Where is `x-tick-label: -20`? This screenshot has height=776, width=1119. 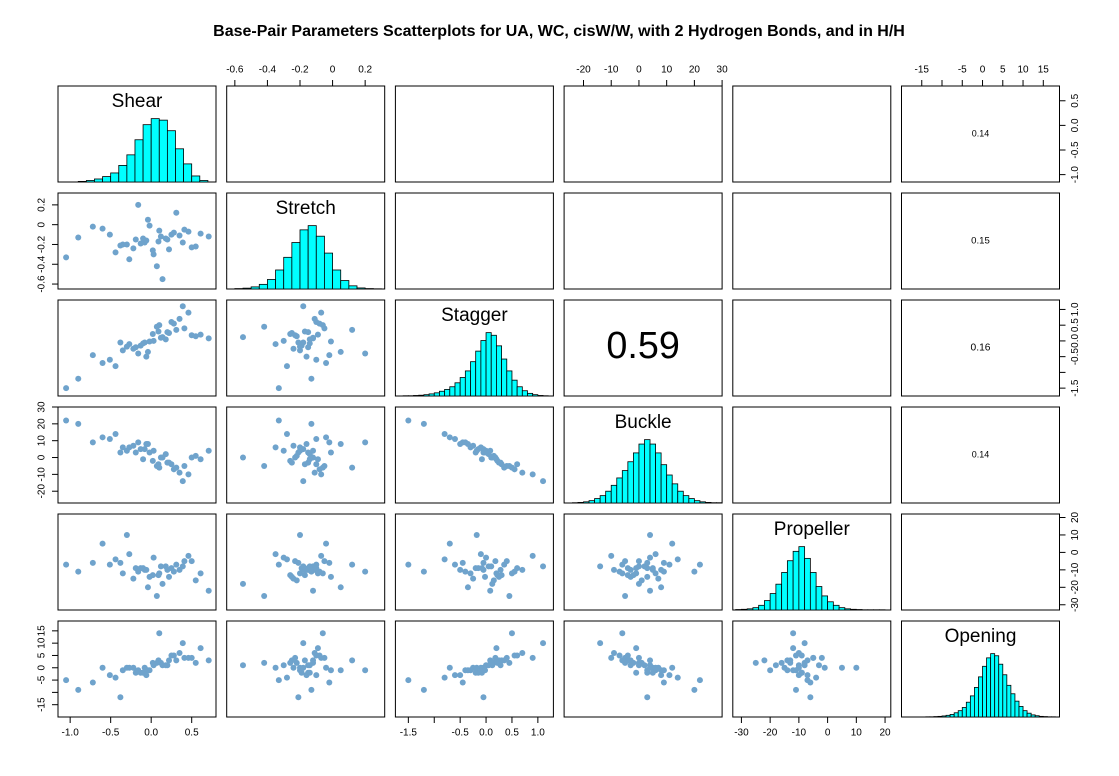 x-tick-label: -20 is located at coordinates (770, 733).